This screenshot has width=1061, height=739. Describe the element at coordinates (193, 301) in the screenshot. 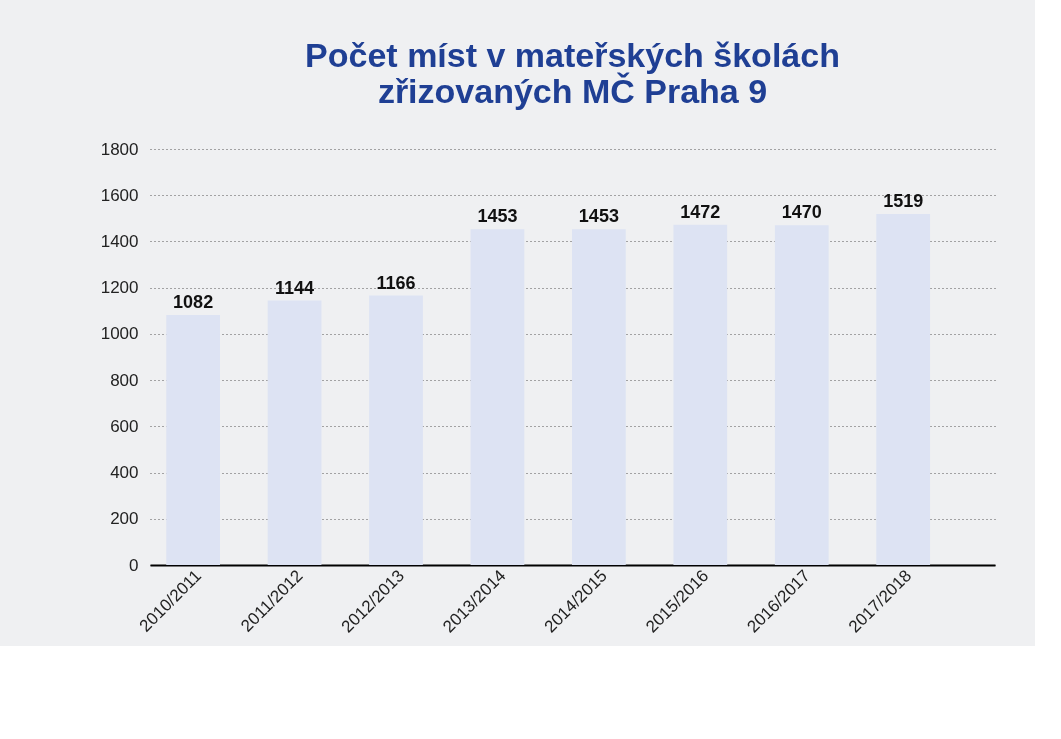

I see `data-label: 1082` at that location.